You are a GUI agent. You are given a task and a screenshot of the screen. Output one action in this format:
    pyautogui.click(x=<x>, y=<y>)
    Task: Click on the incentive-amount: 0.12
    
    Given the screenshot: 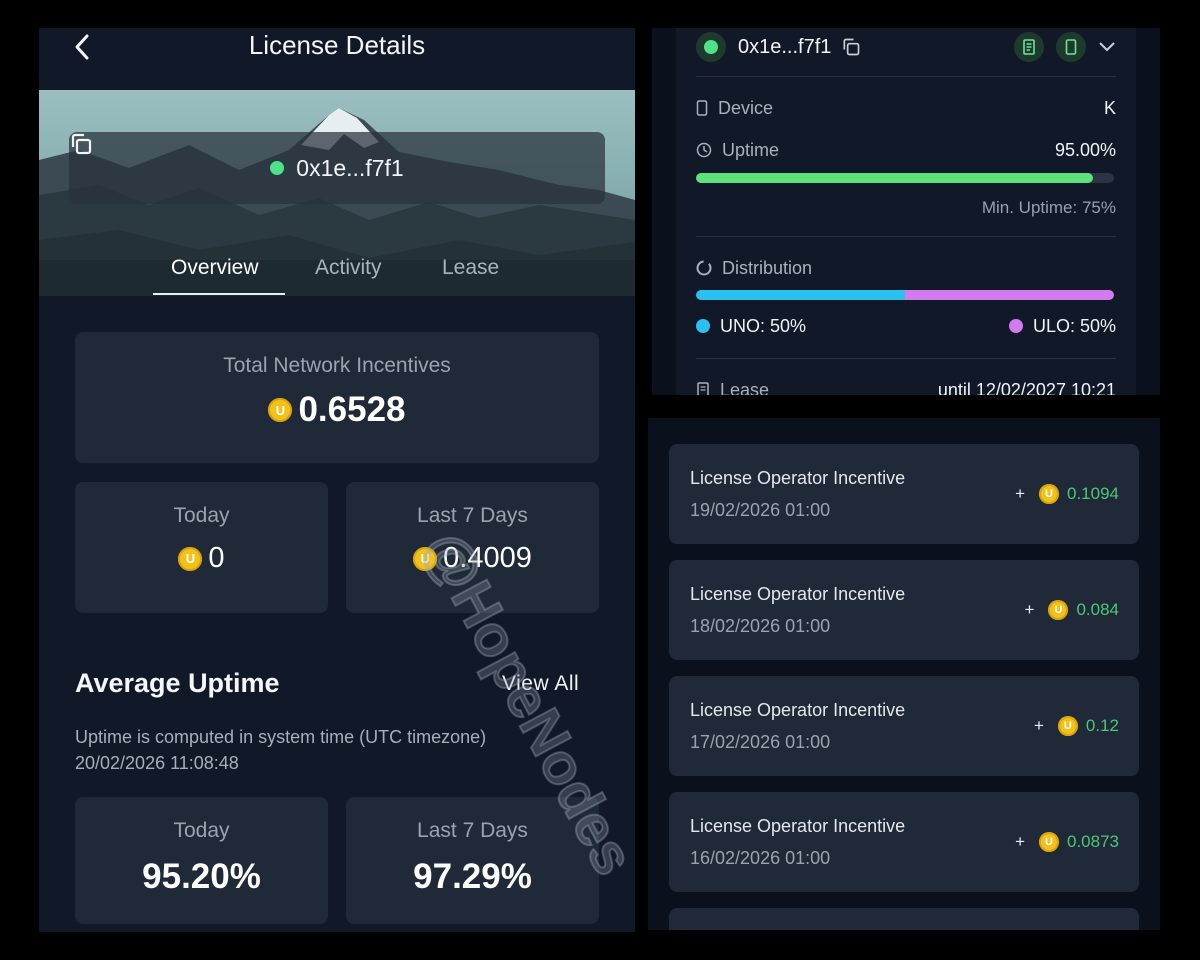 What is the action you would take?
    pyautogui.click(x=1102, y=725)
    